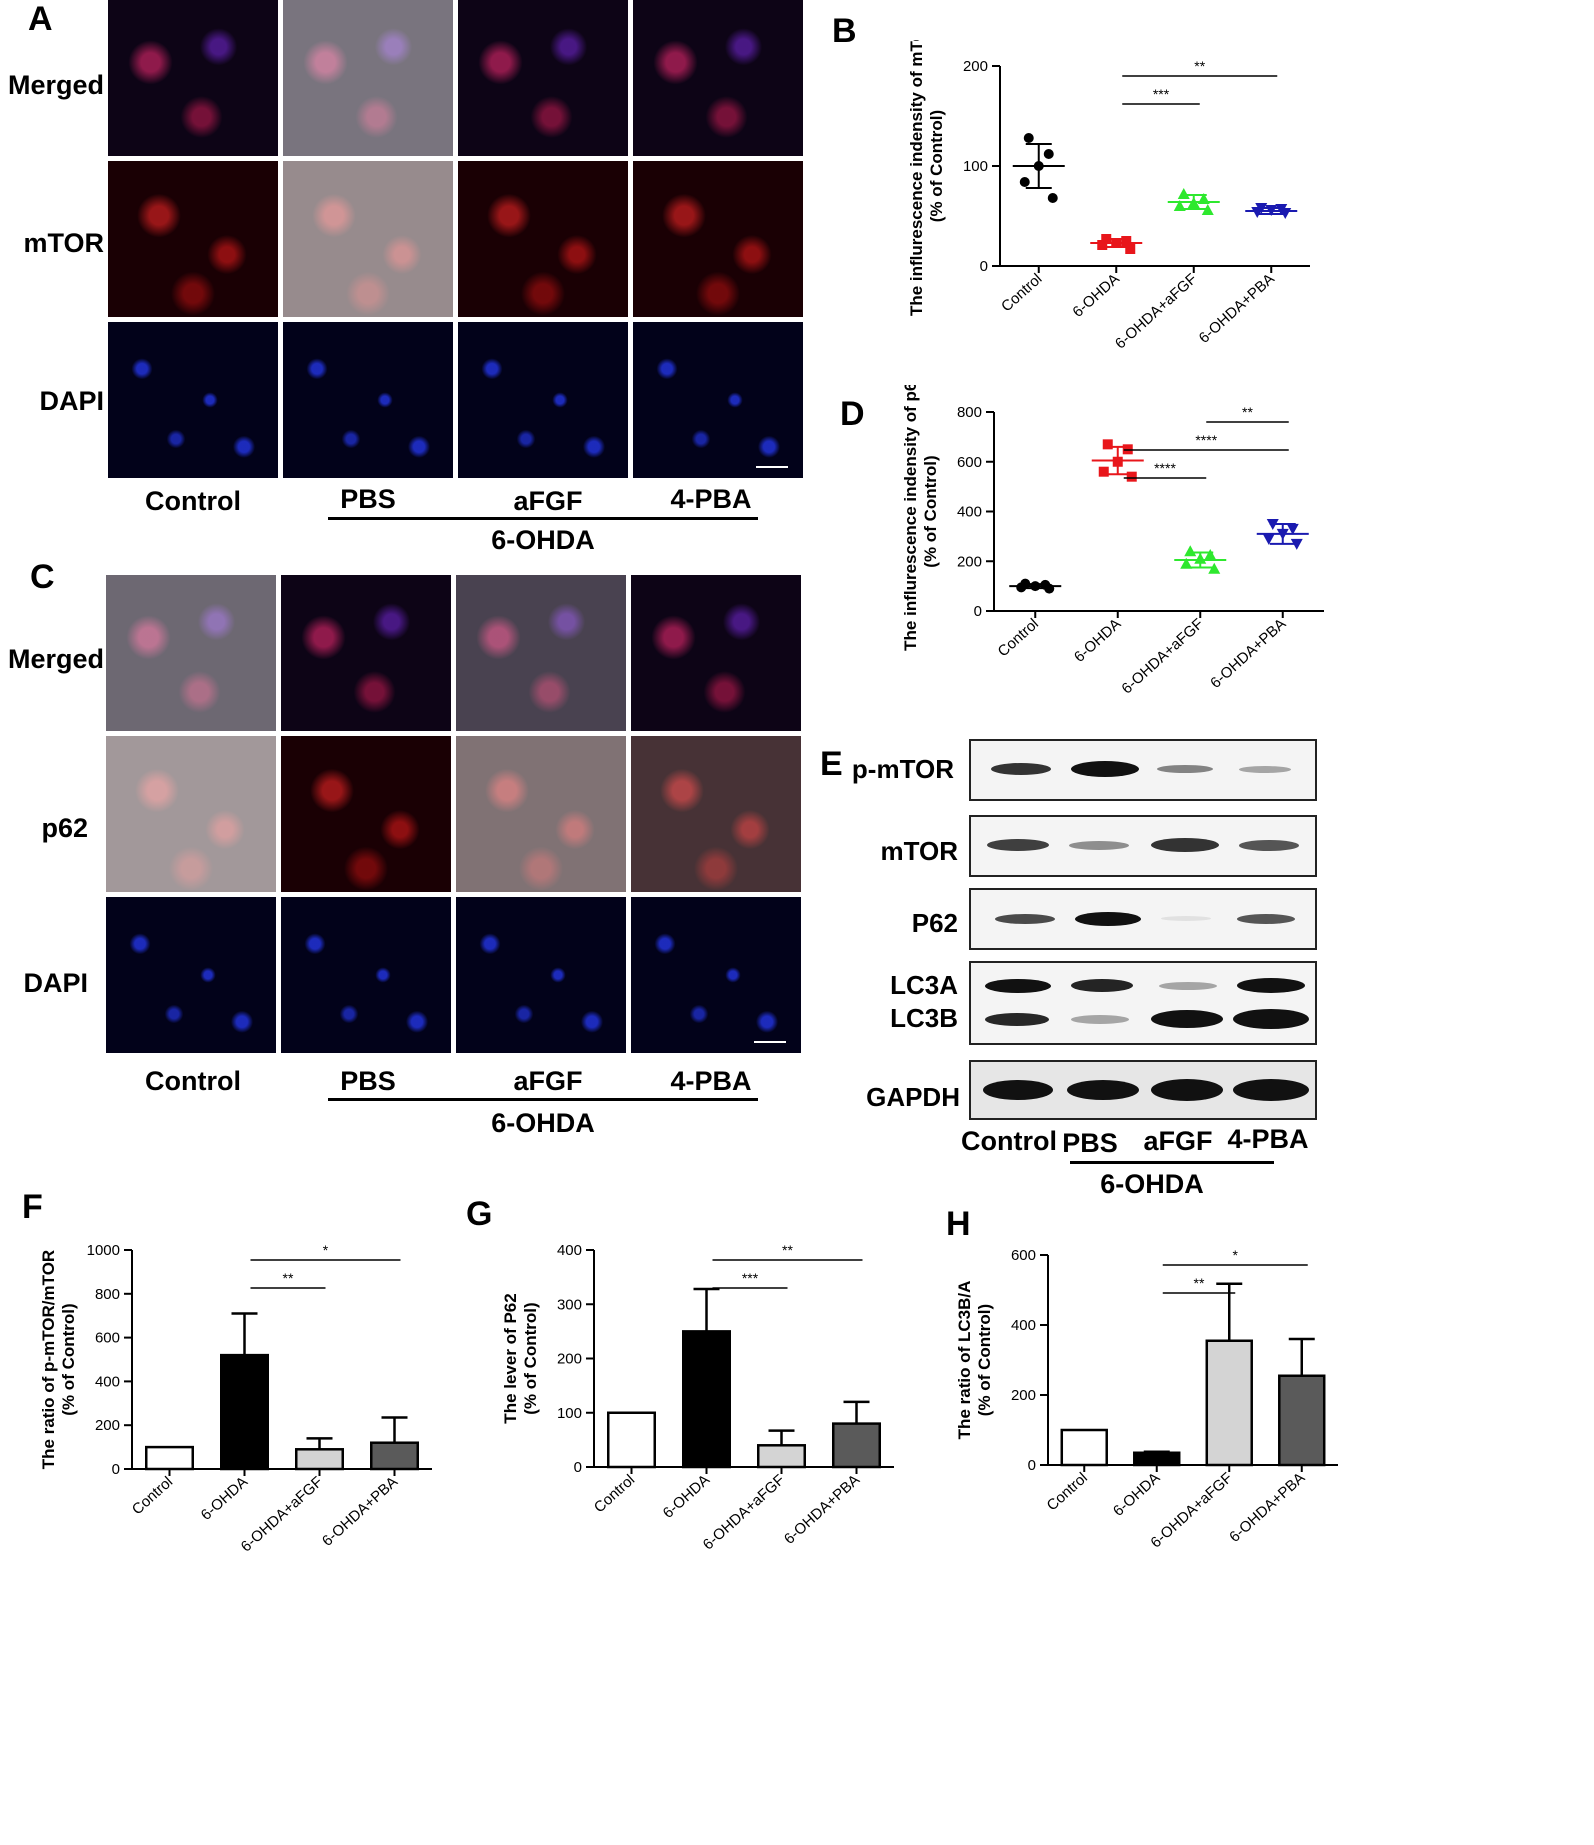 Image resolution: width=1594 pixels, height=1845 pixels. What do you see at coordinates (910, 518) in the screenshot?
I see `y-axis-label-line1: The influrescence indensity of p62` at bounding box center [910, 518].